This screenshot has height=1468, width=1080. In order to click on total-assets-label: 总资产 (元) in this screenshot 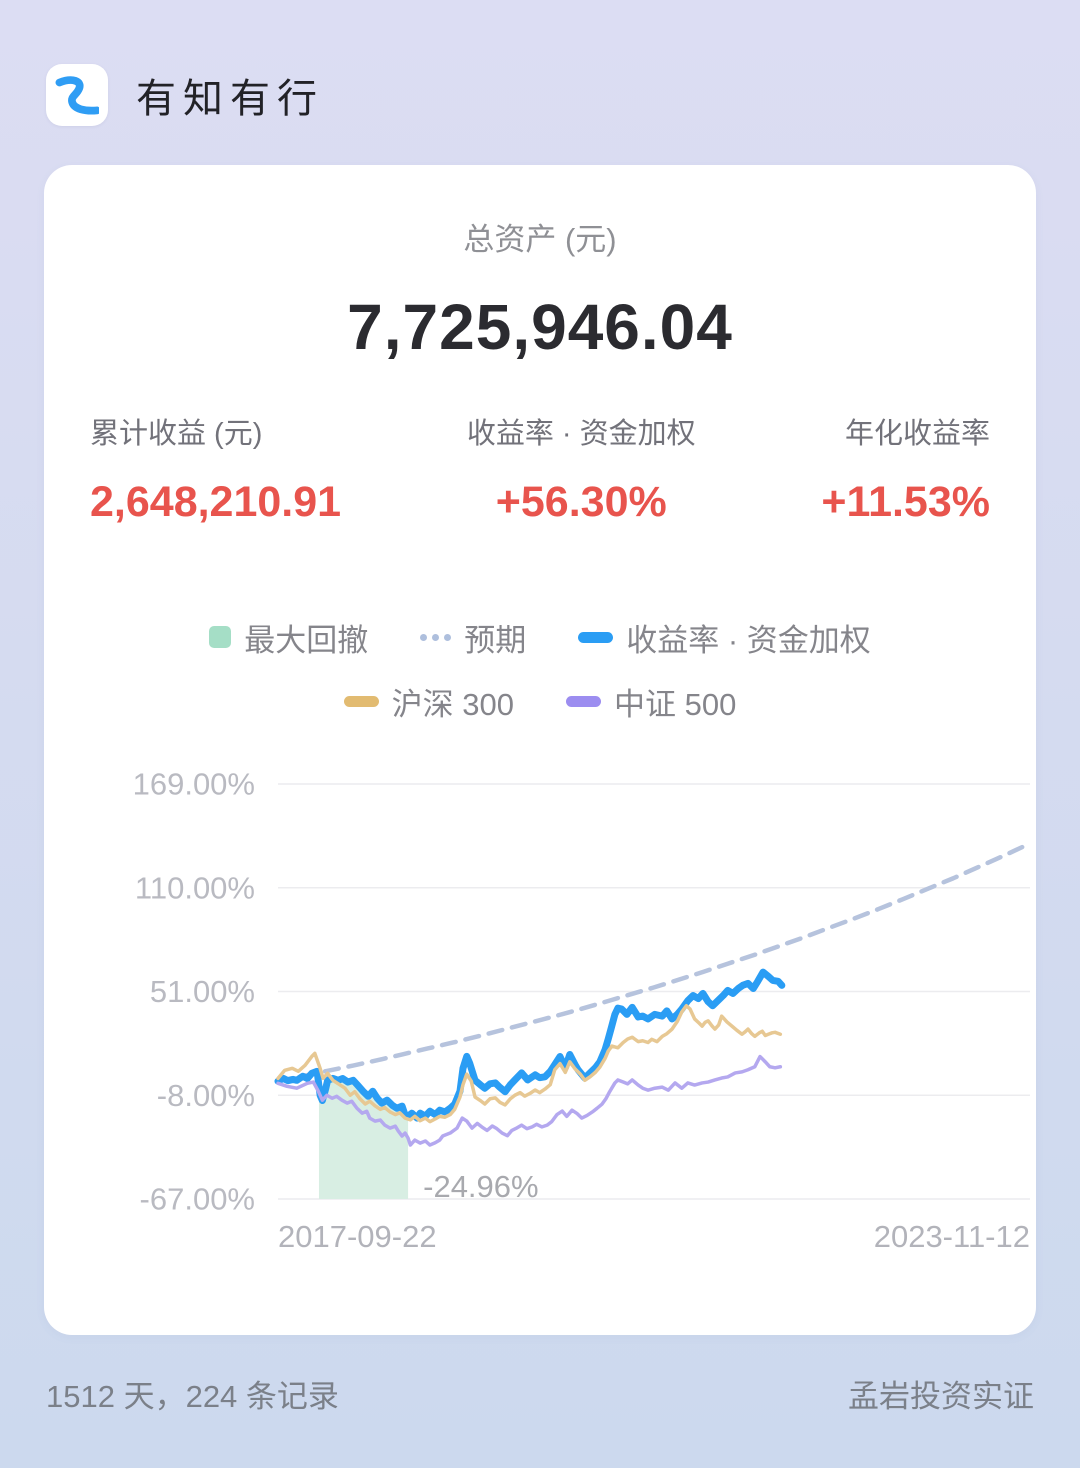, I will do `click(540, 239)`.